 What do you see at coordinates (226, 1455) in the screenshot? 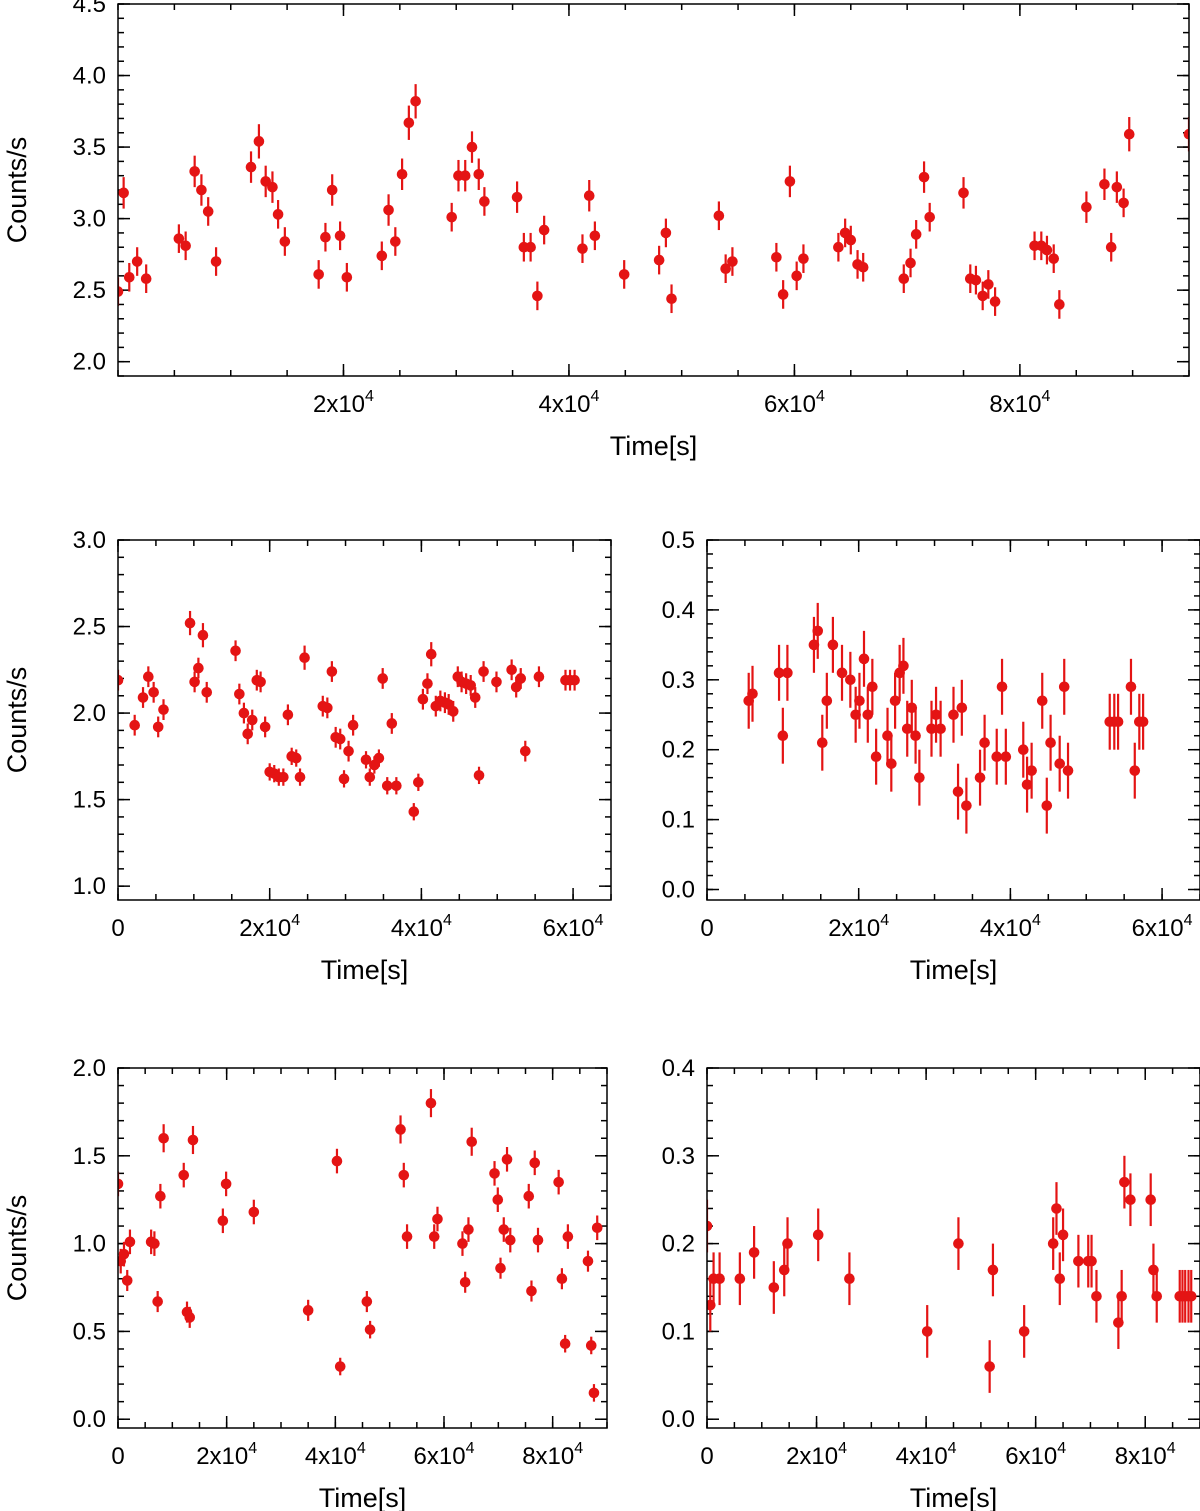
I see `x-tick-label: 2x10⁴` at bounding box center [226, 1455].